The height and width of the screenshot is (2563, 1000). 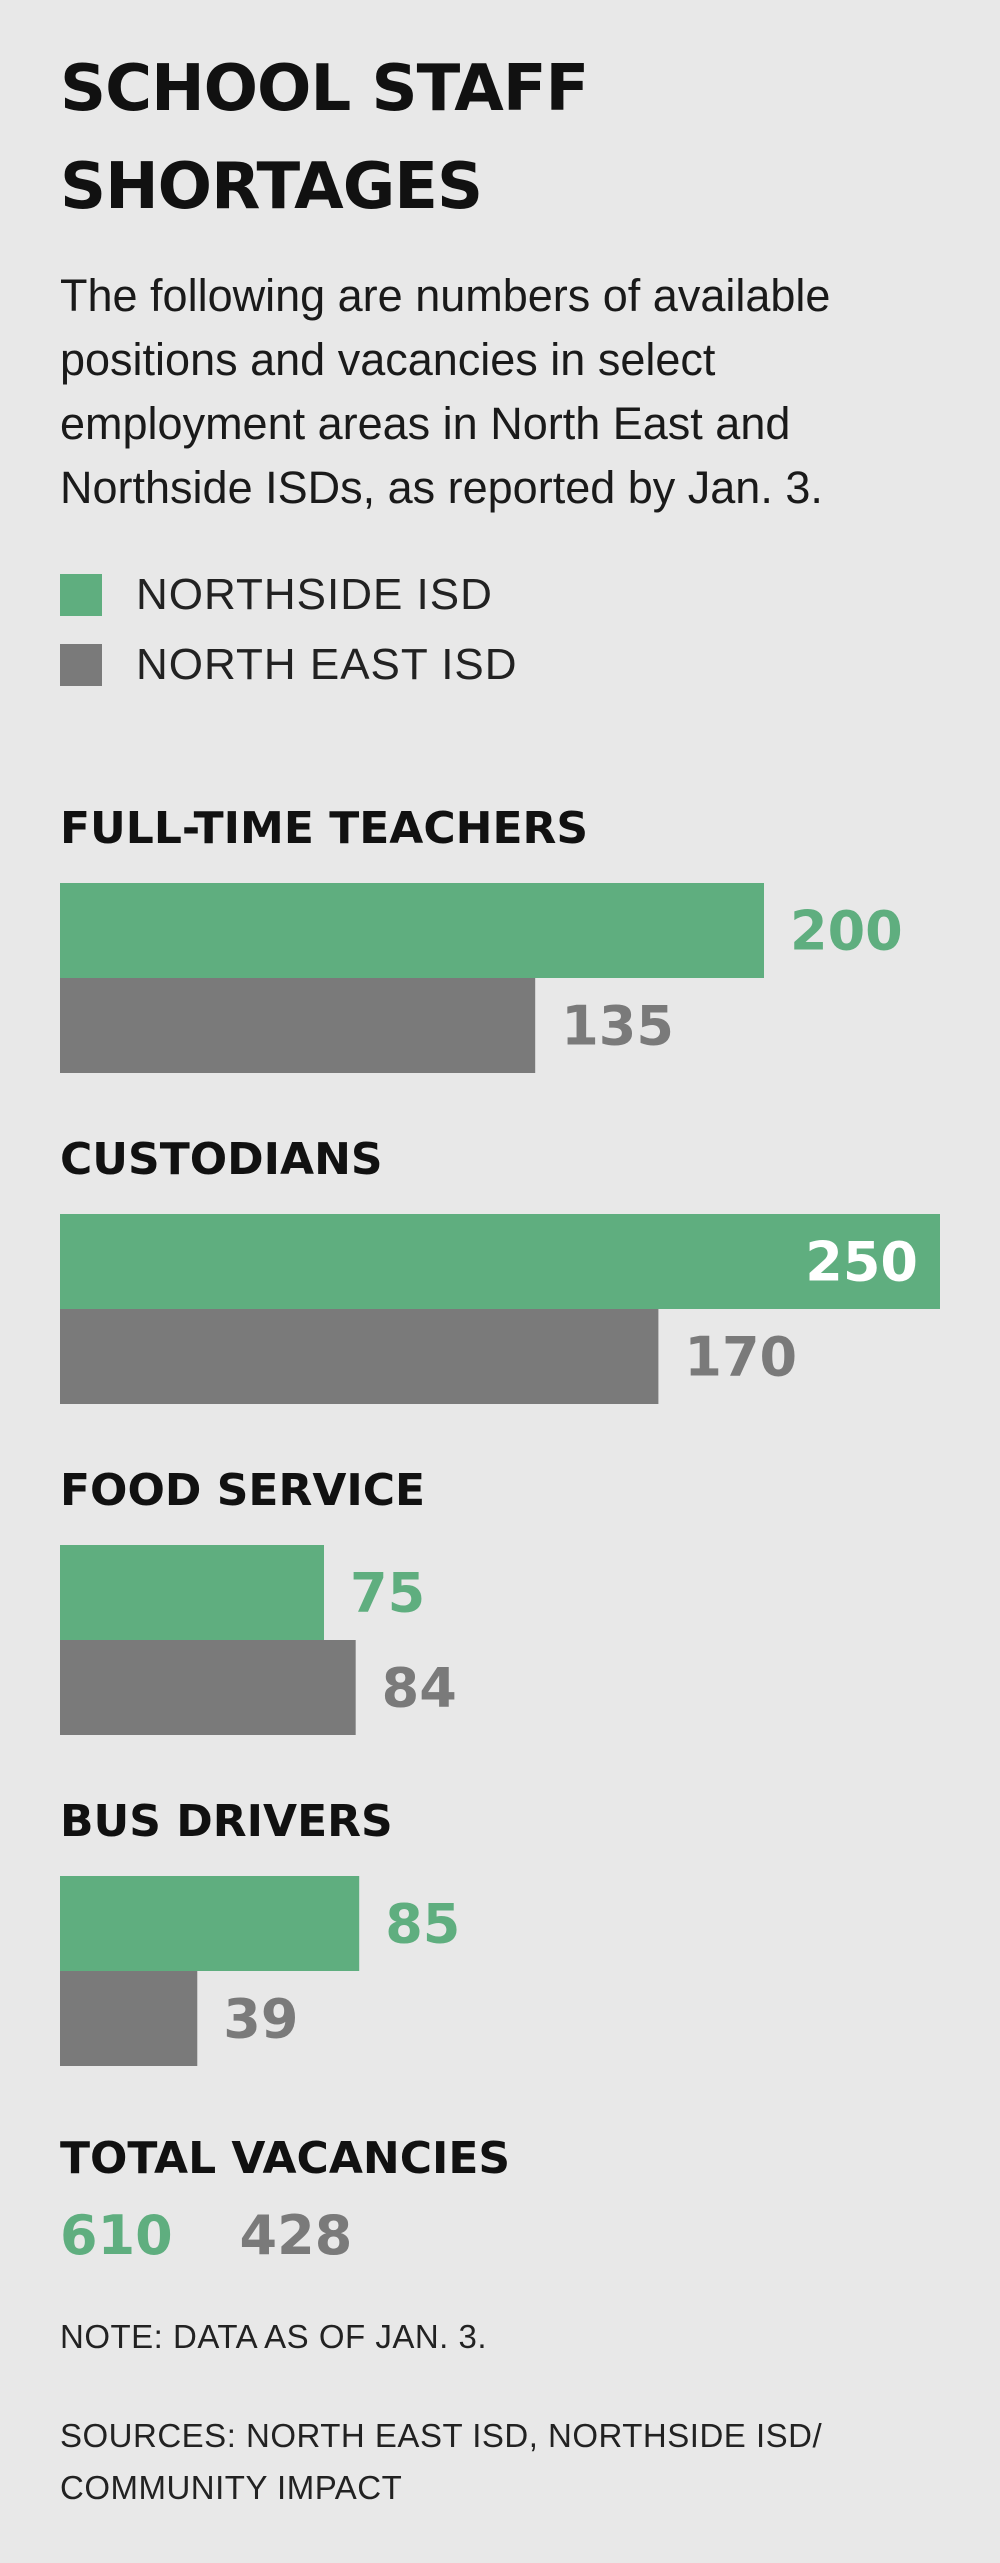 What do you see at coordinates (419, 1688) in the screenshot?
I see `value-label-food-service-north-east-isd: 84` at bounding box center [419, 1688].